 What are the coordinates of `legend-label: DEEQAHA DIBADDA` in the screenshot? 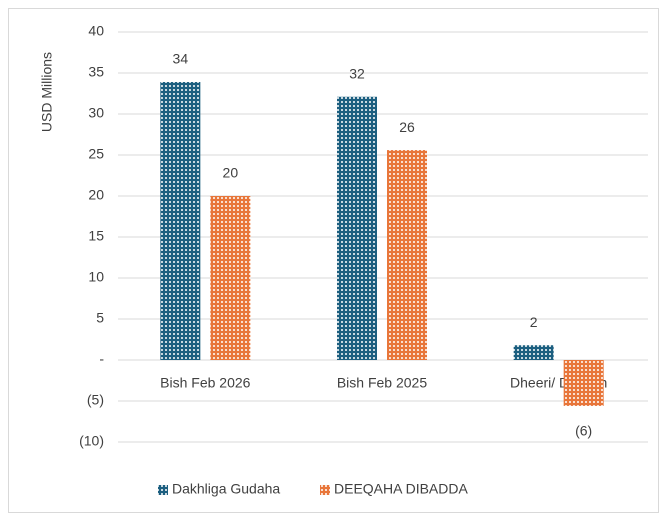 It's located at (401, 489).